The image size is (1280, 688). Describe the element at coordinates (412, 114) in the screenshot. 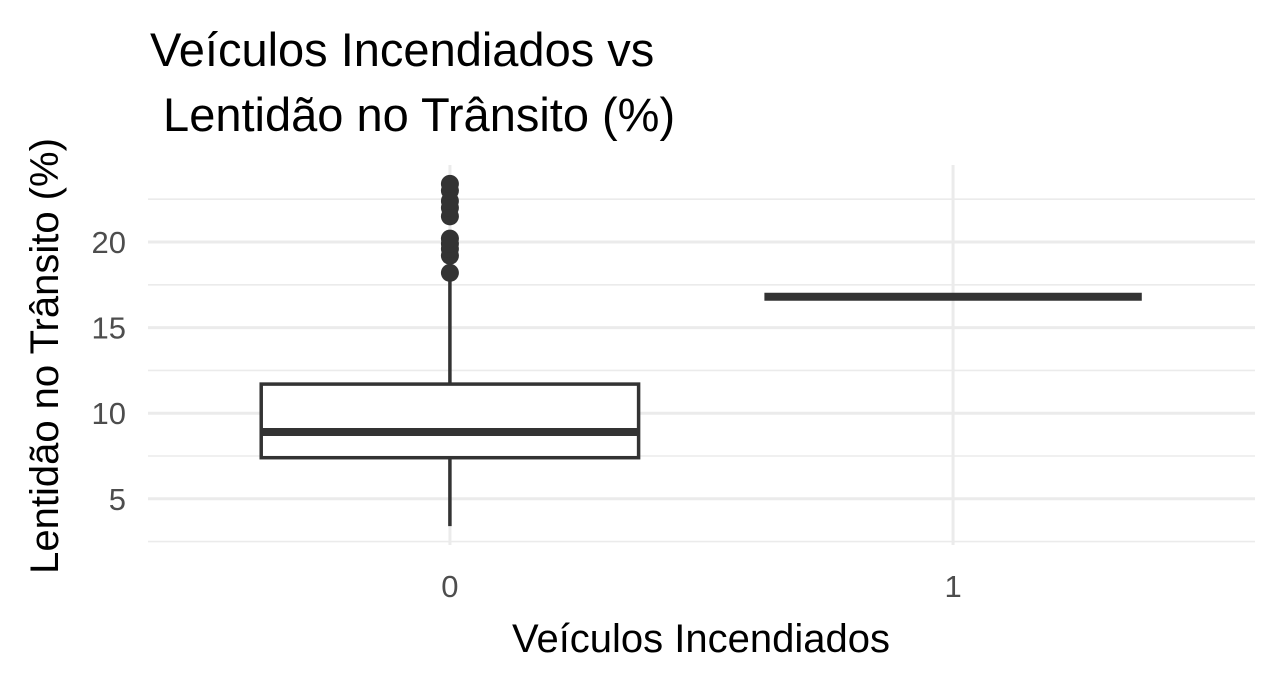

I see `chart-title-line-2: Lentidão no Trânsito (%)` at that location.